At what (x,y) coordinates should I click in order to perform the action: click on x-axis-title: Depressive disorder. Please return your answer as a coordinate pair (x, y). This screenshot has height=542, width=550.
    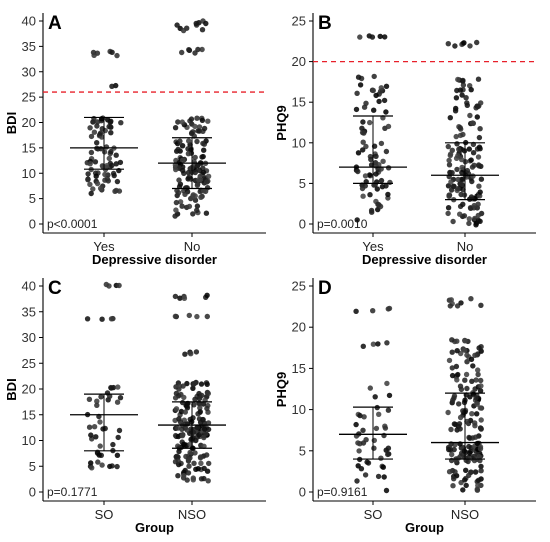
    Looking at the image, I should click on (424, 259).